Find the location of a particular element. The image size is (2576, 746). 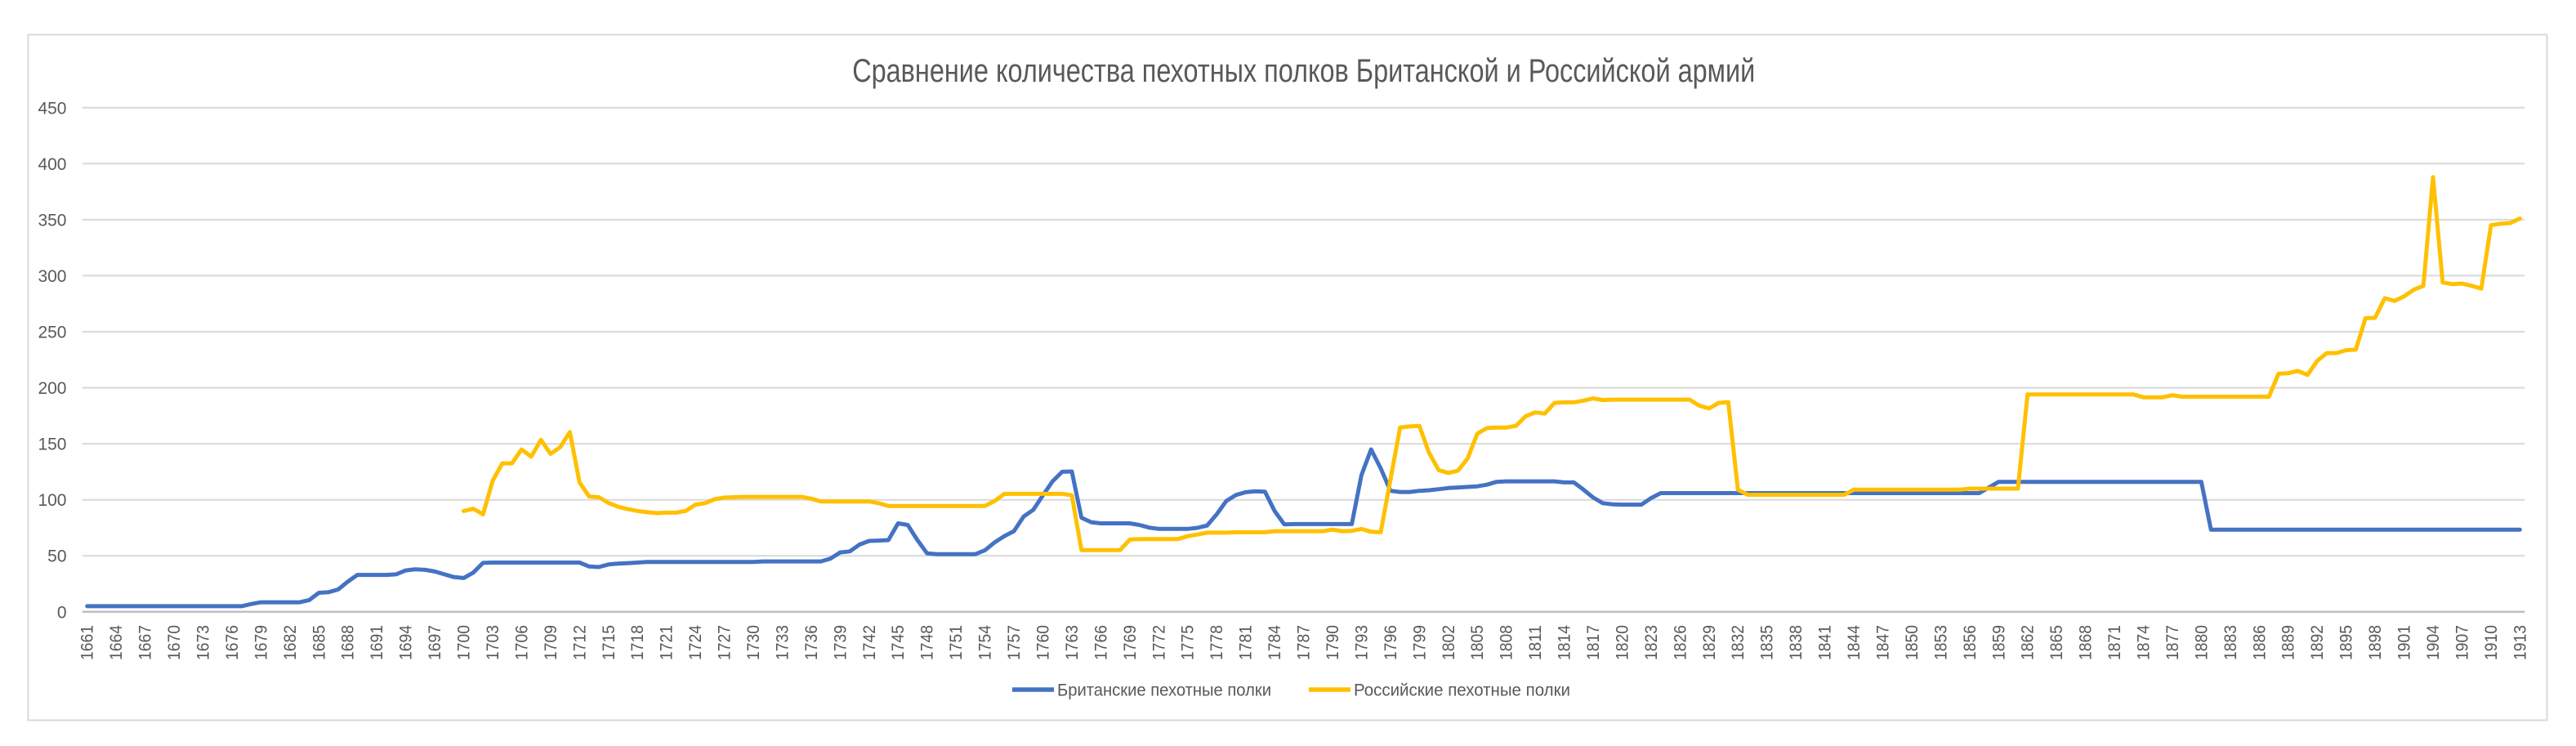

svg-text: 1820 is located at coordinates (1623, 642).